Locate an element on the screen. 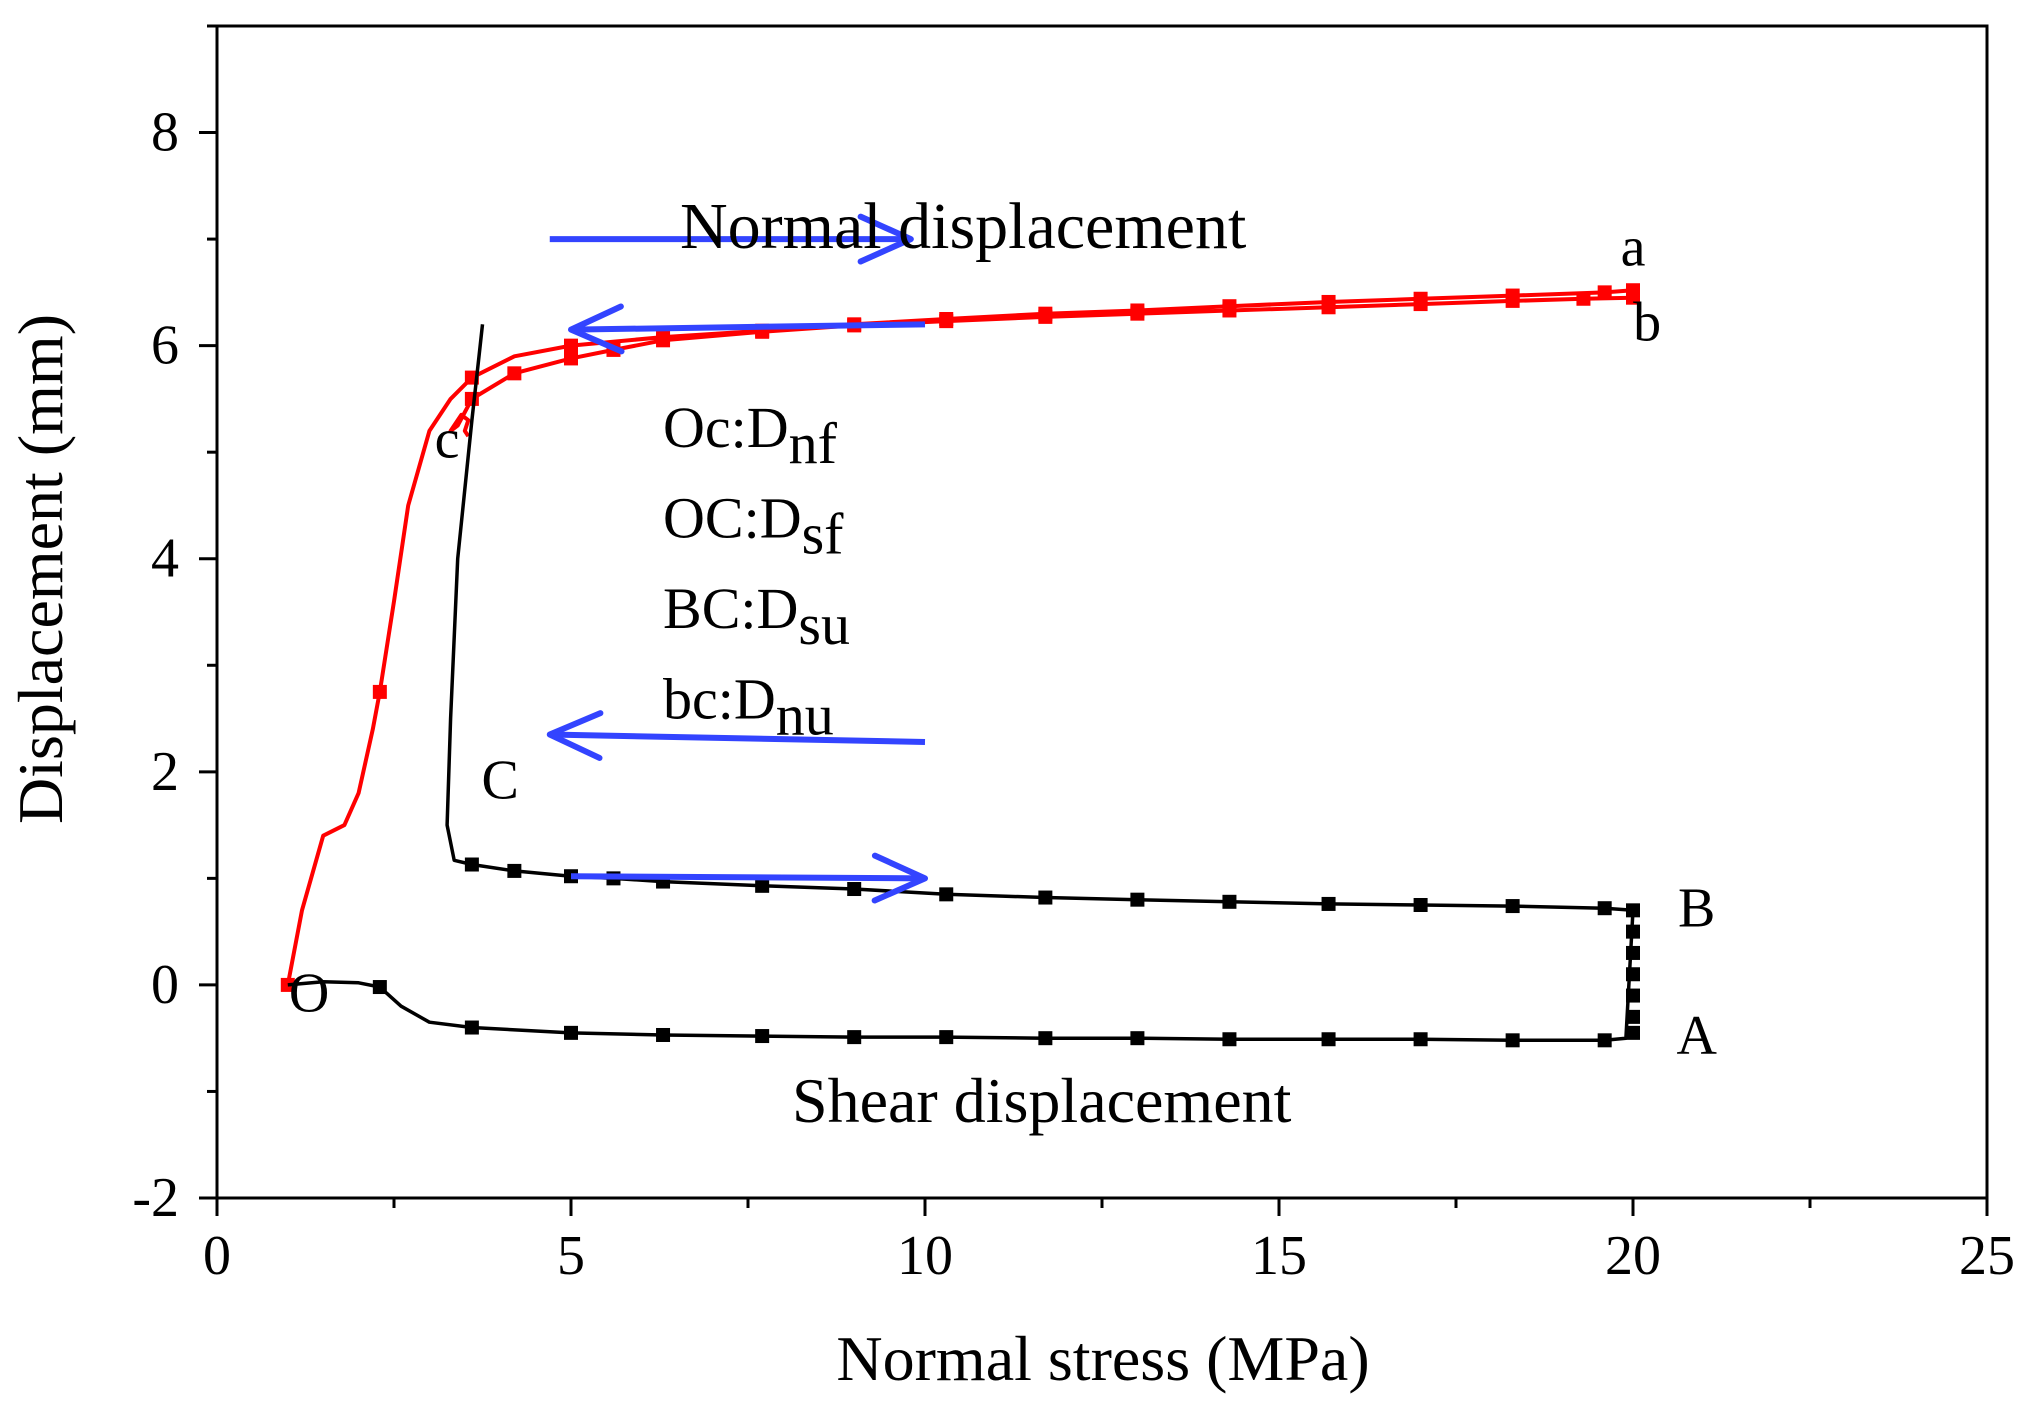 Image resolution: width=2042 pixels, height=1408 pixels. point-label: b is located at coordinates (1647, 322).